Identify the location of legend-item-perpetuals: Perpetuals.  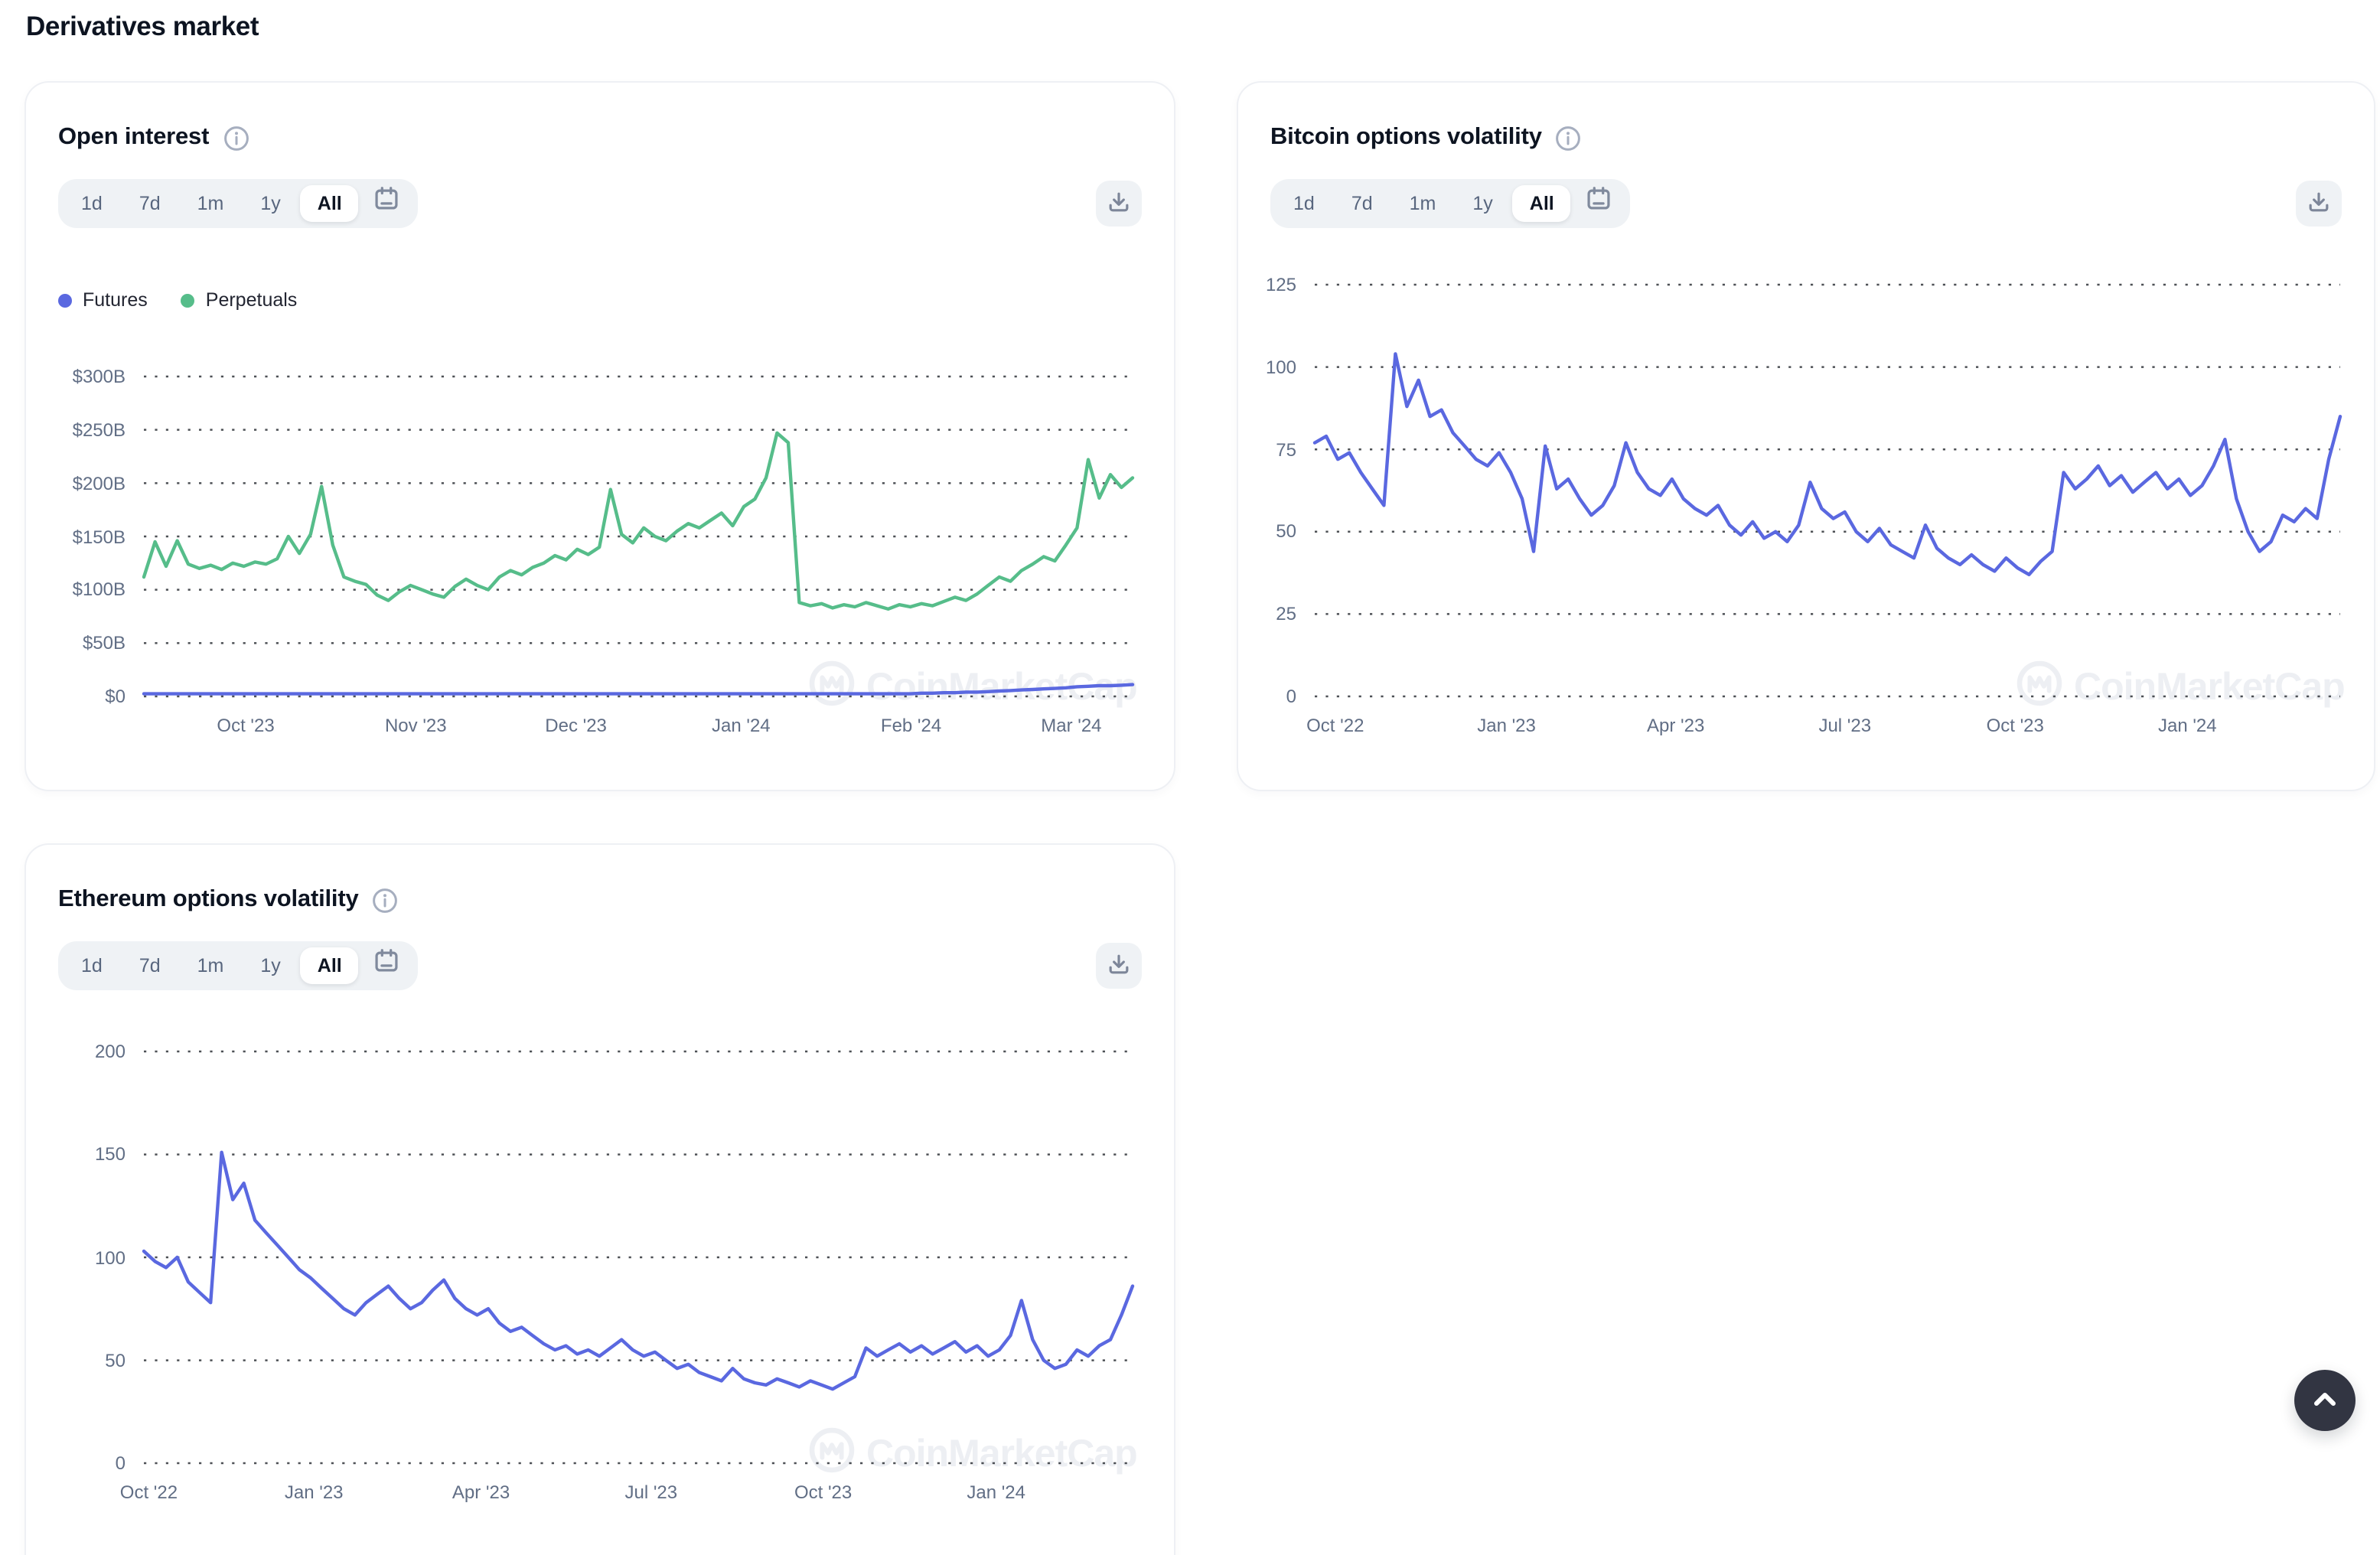
(239, 300).